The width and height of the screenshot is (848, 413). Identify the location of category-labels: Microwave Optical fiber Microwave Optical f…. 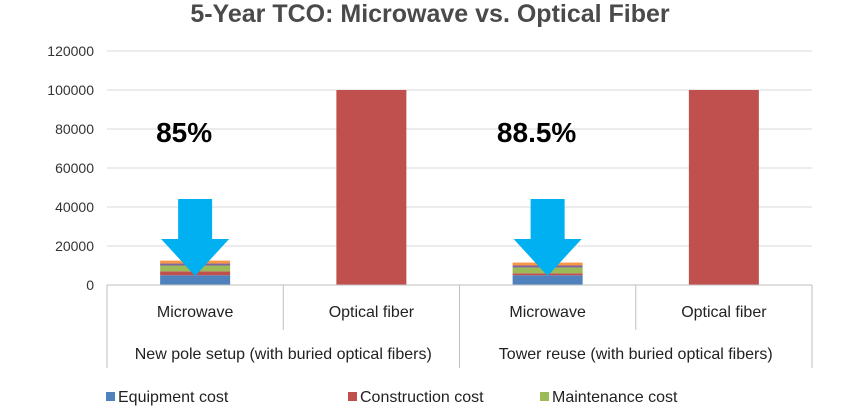
(462, 312).